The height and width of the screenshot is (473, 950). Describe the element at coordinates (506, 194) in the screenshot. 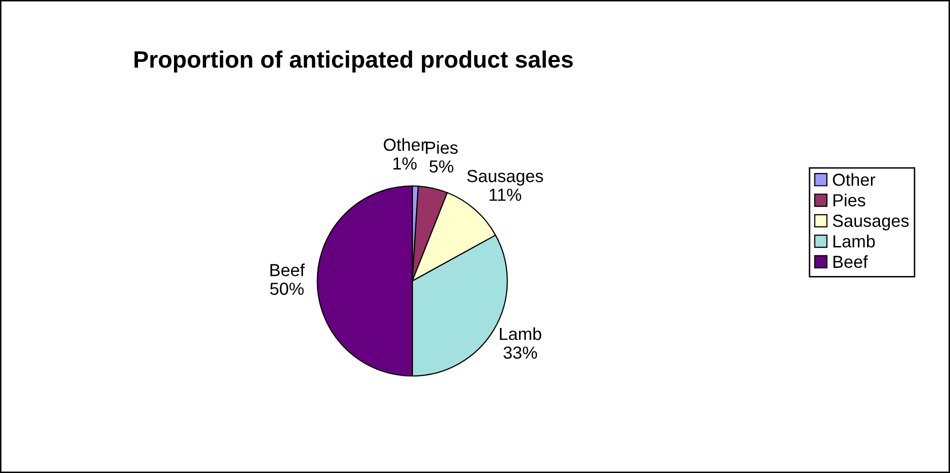

I see `data-label: 11%` at that location.